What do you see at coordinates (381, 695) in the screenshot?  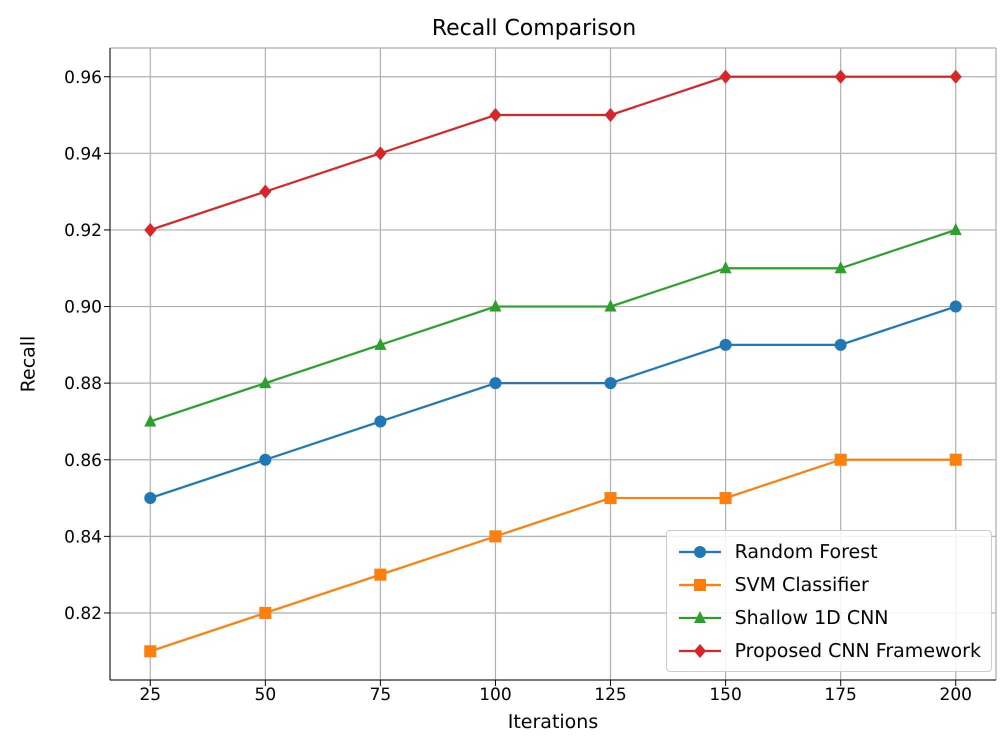 I see `x-tick-label: 75` at bounding box center [381, 695].